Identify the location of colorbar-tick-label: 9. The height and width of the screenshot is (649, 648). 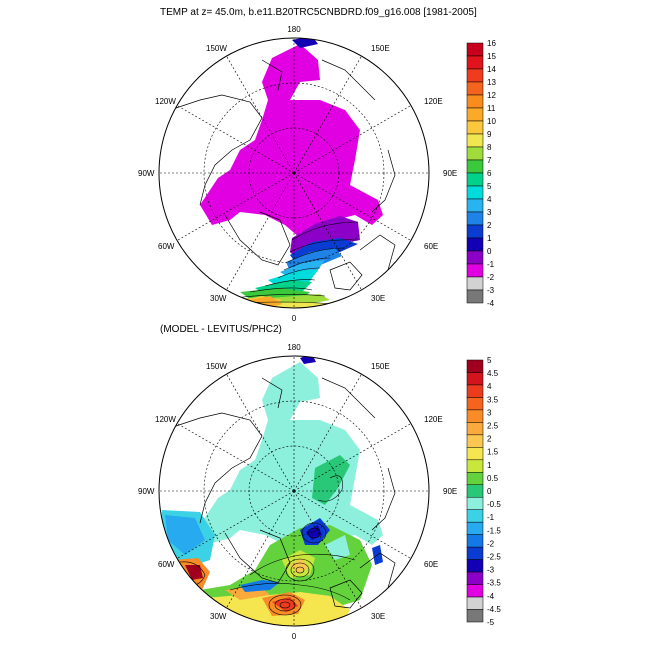
(489, 134).